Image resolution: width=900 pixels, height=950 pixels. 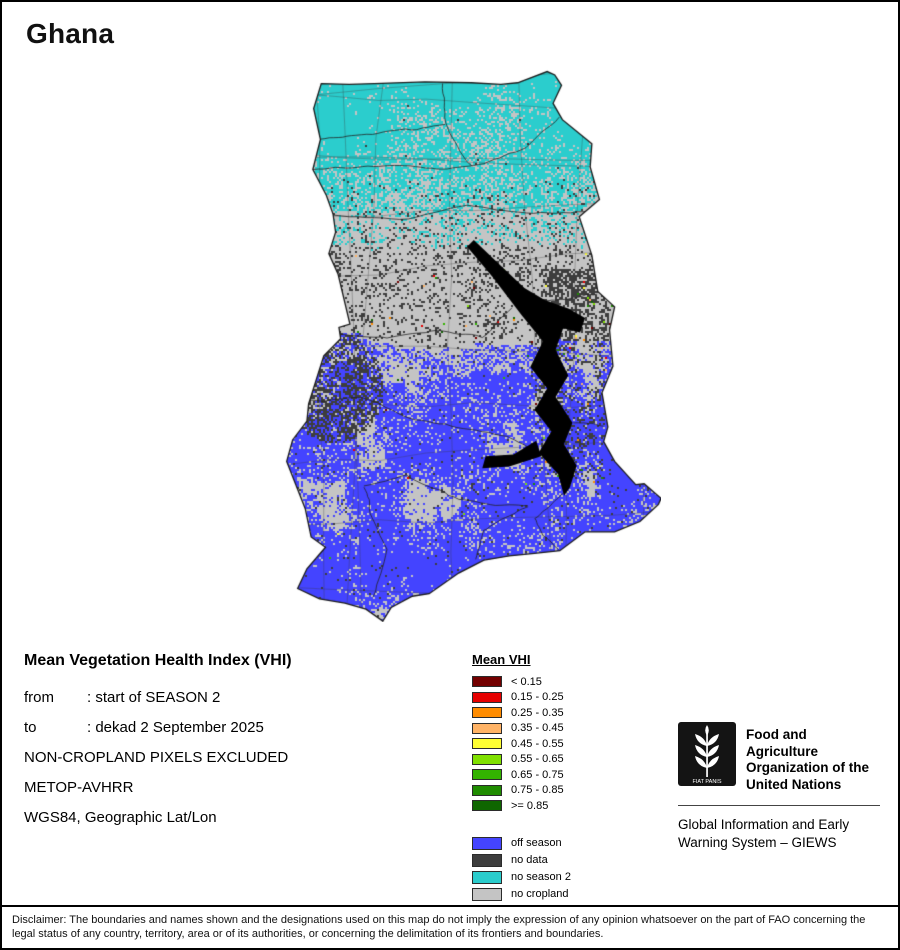 I want to click on legend-category-label: no cropland, so click(x=540, y=894).